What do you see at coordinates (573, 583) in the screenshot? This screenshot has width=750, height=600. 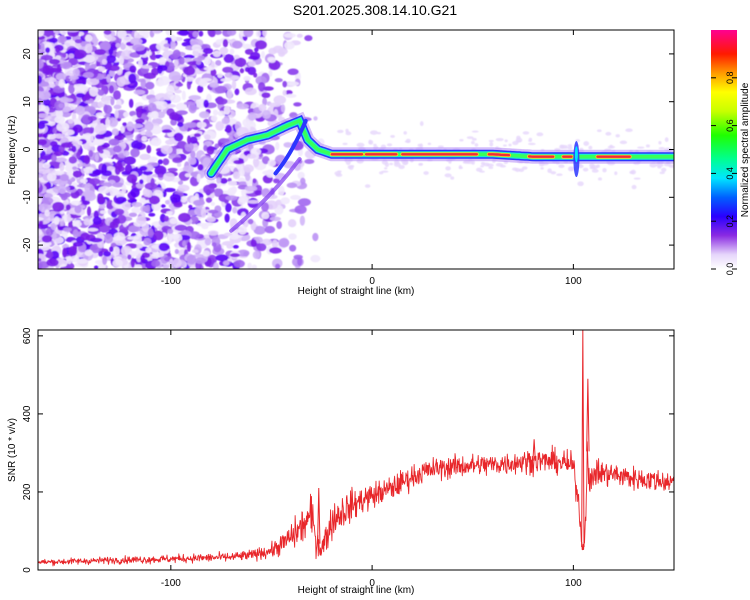 I see `snr-x-tick-label: 100` at bounding box center [573, 583].